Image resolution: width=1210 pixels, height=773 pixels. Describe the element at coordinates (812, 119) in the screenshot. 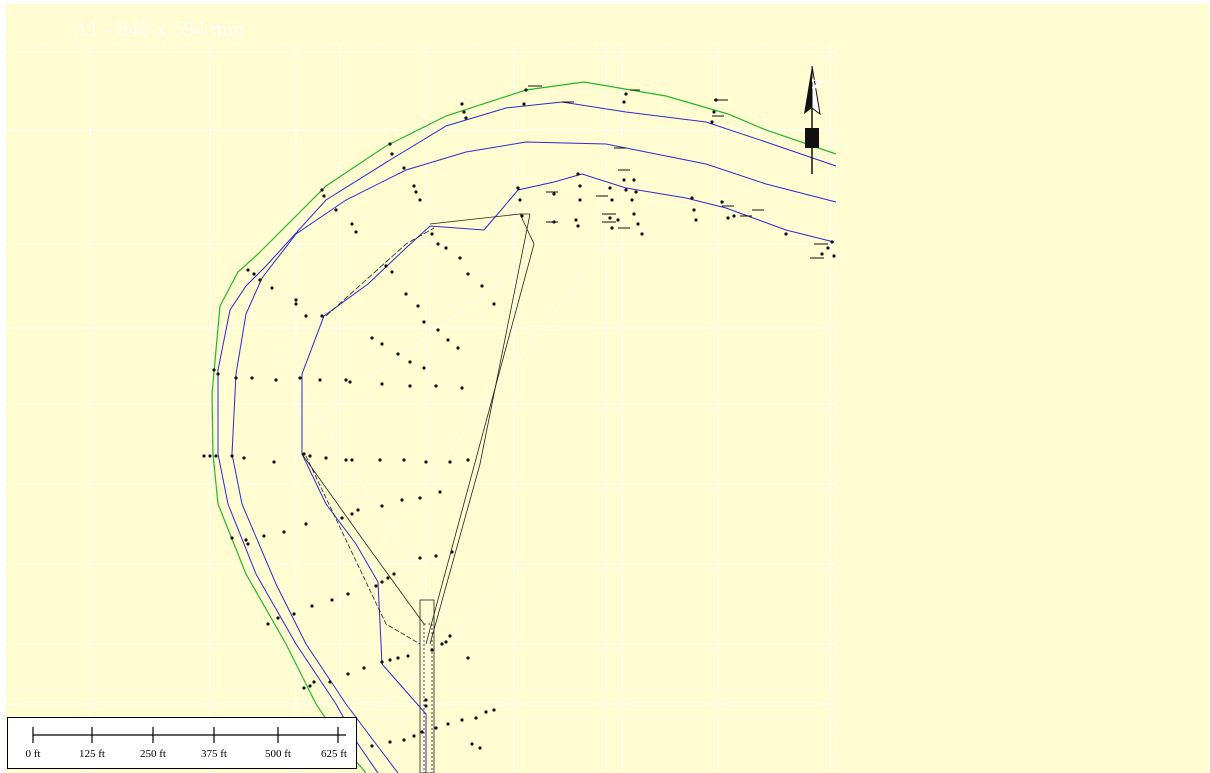

I see `north-arrow-icon` at that location.